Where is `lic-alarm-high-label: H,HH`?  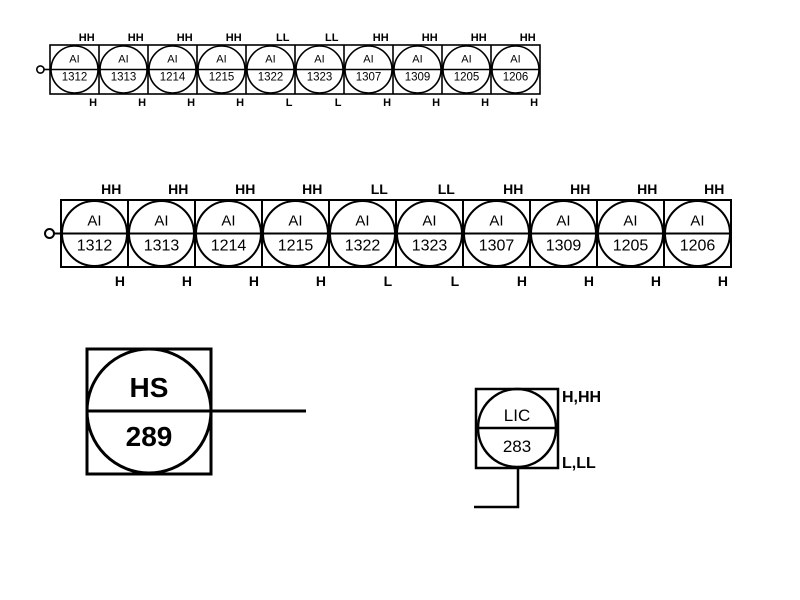 lic-alarm-high-label: H,HH is located at coordinates (581, 397).